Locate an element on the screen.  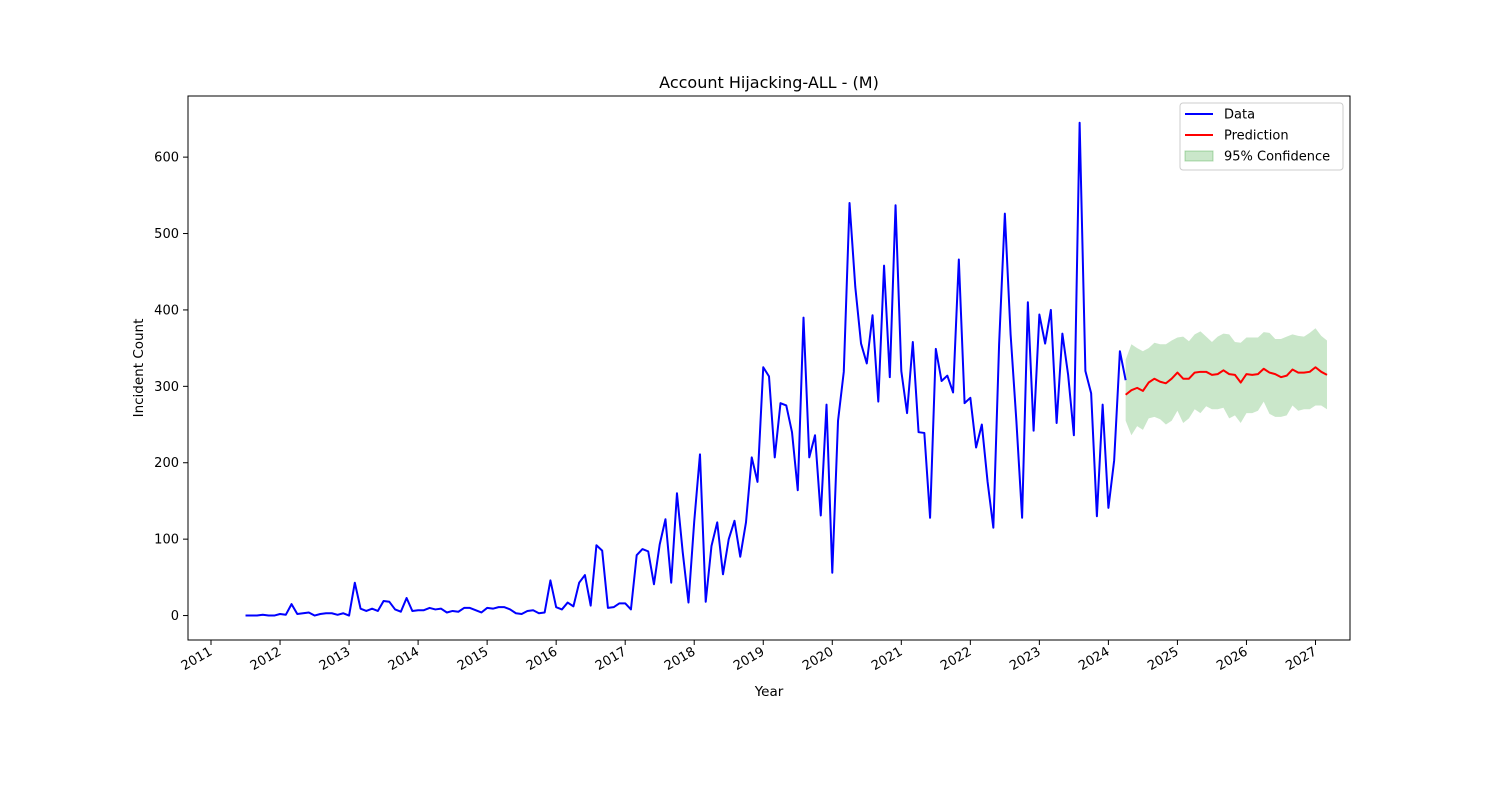
series-line-prediction is located at coordinates (1226, 381).